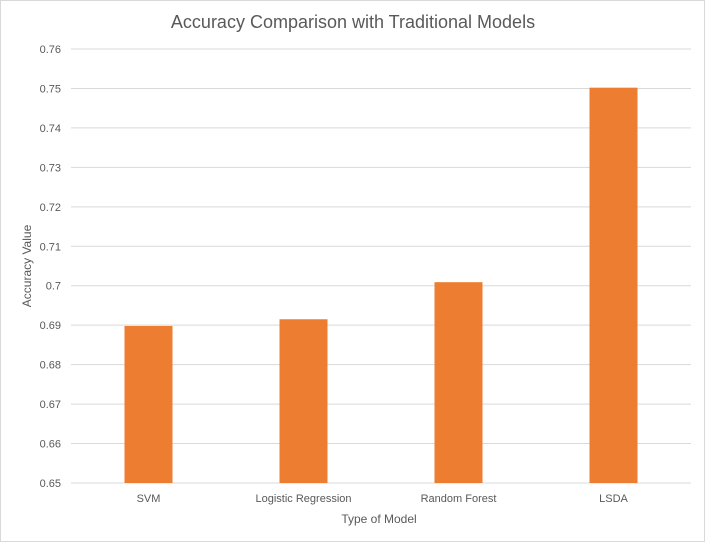 The image size is (705, 543). I want to click on y-tick-label: 0.7, so click(53, 287).